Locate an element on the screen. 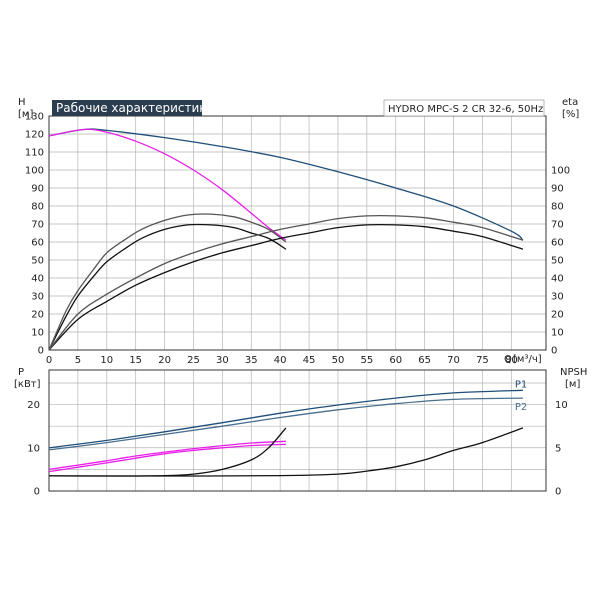  y-tick-label-H: 110 is located at coordinates (34, 153).